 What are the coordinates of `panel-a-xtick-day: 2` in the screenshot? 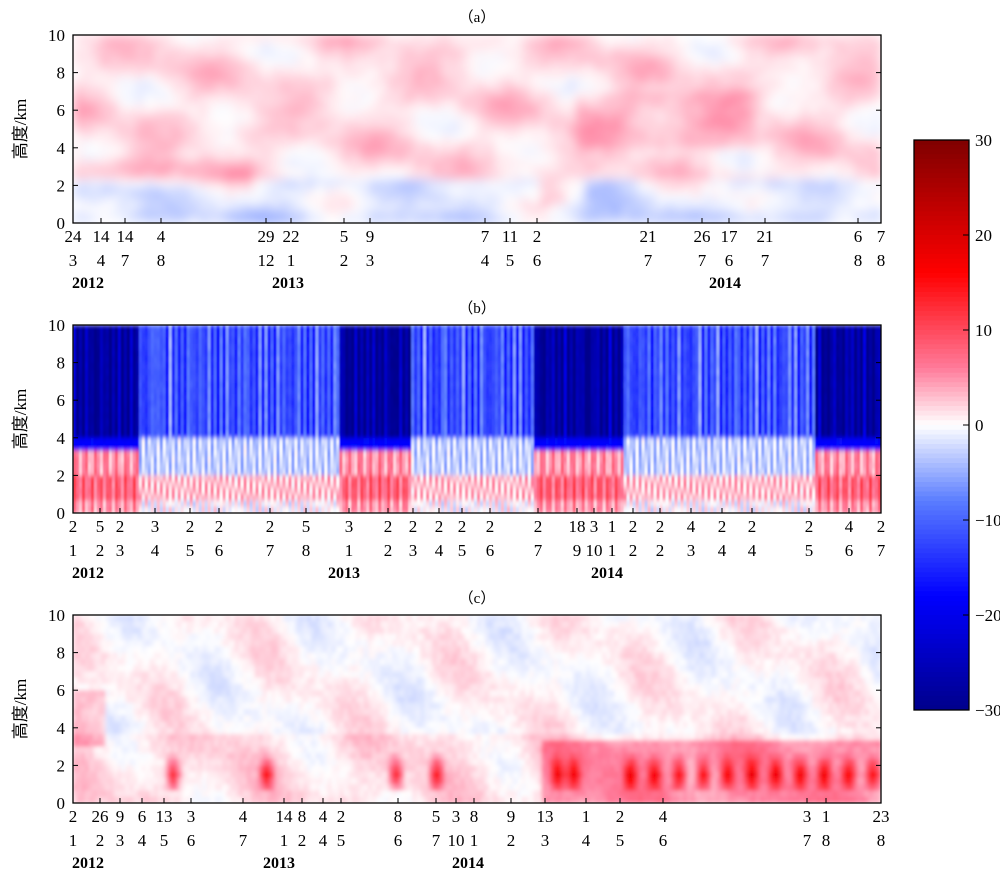 It's located at (537, 236).